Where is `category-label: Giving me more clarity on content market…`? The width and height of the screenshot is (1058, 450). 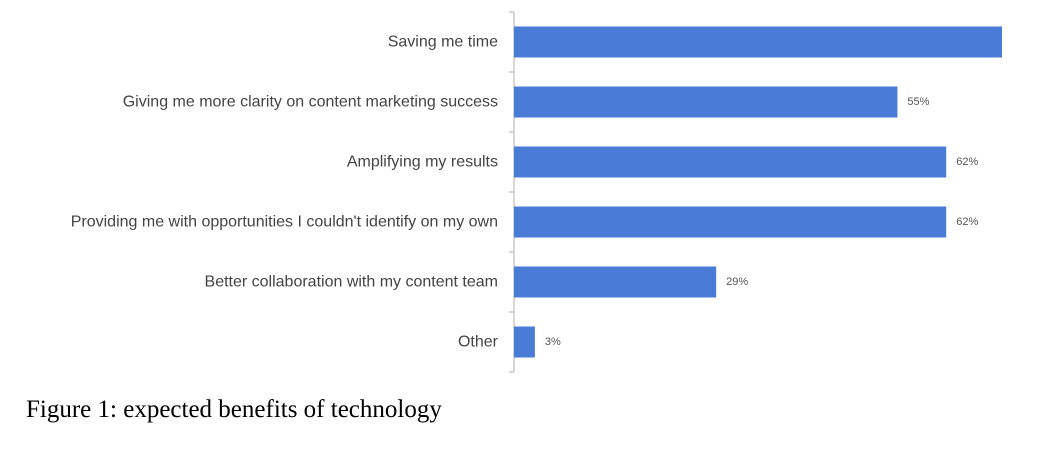 category-label: Giving me more clarity on content market… is located at coordinates (310, 102).